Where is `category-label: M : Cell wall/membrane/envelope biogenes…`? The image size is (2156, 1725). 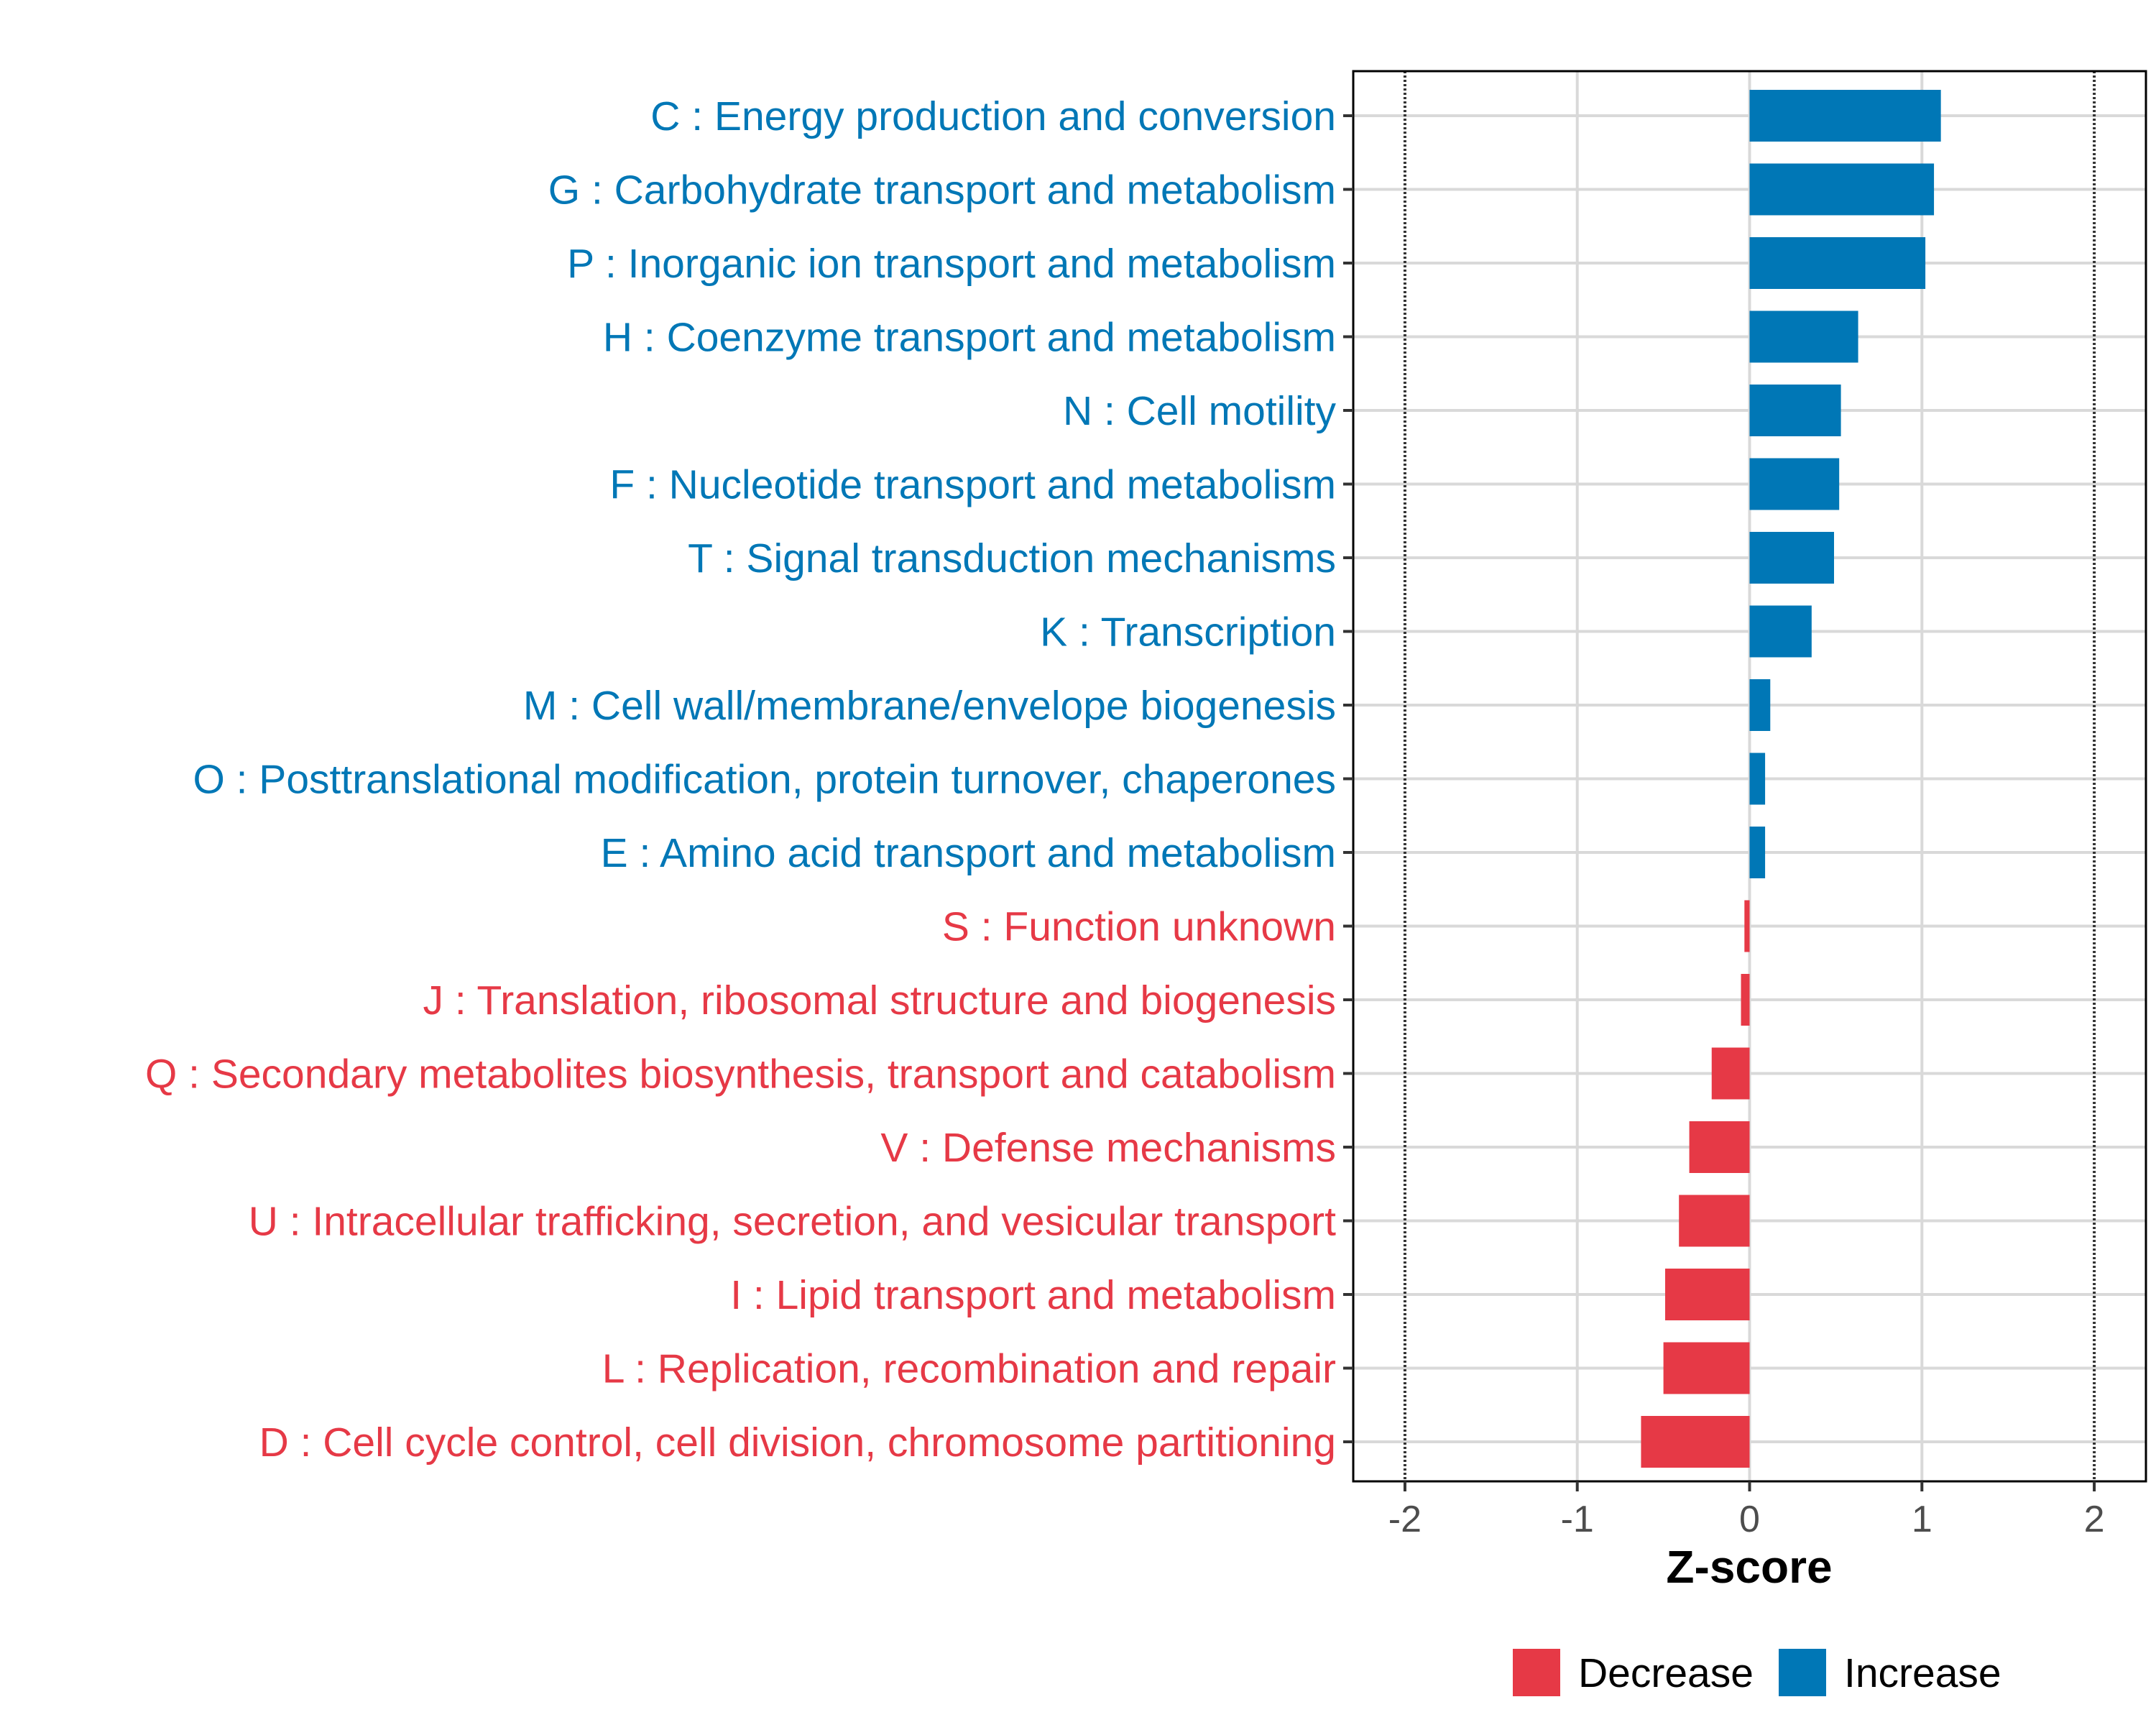 category-label: M : Cell wall/membrane/envelope biogenes… is located at coordinates (930, 706).